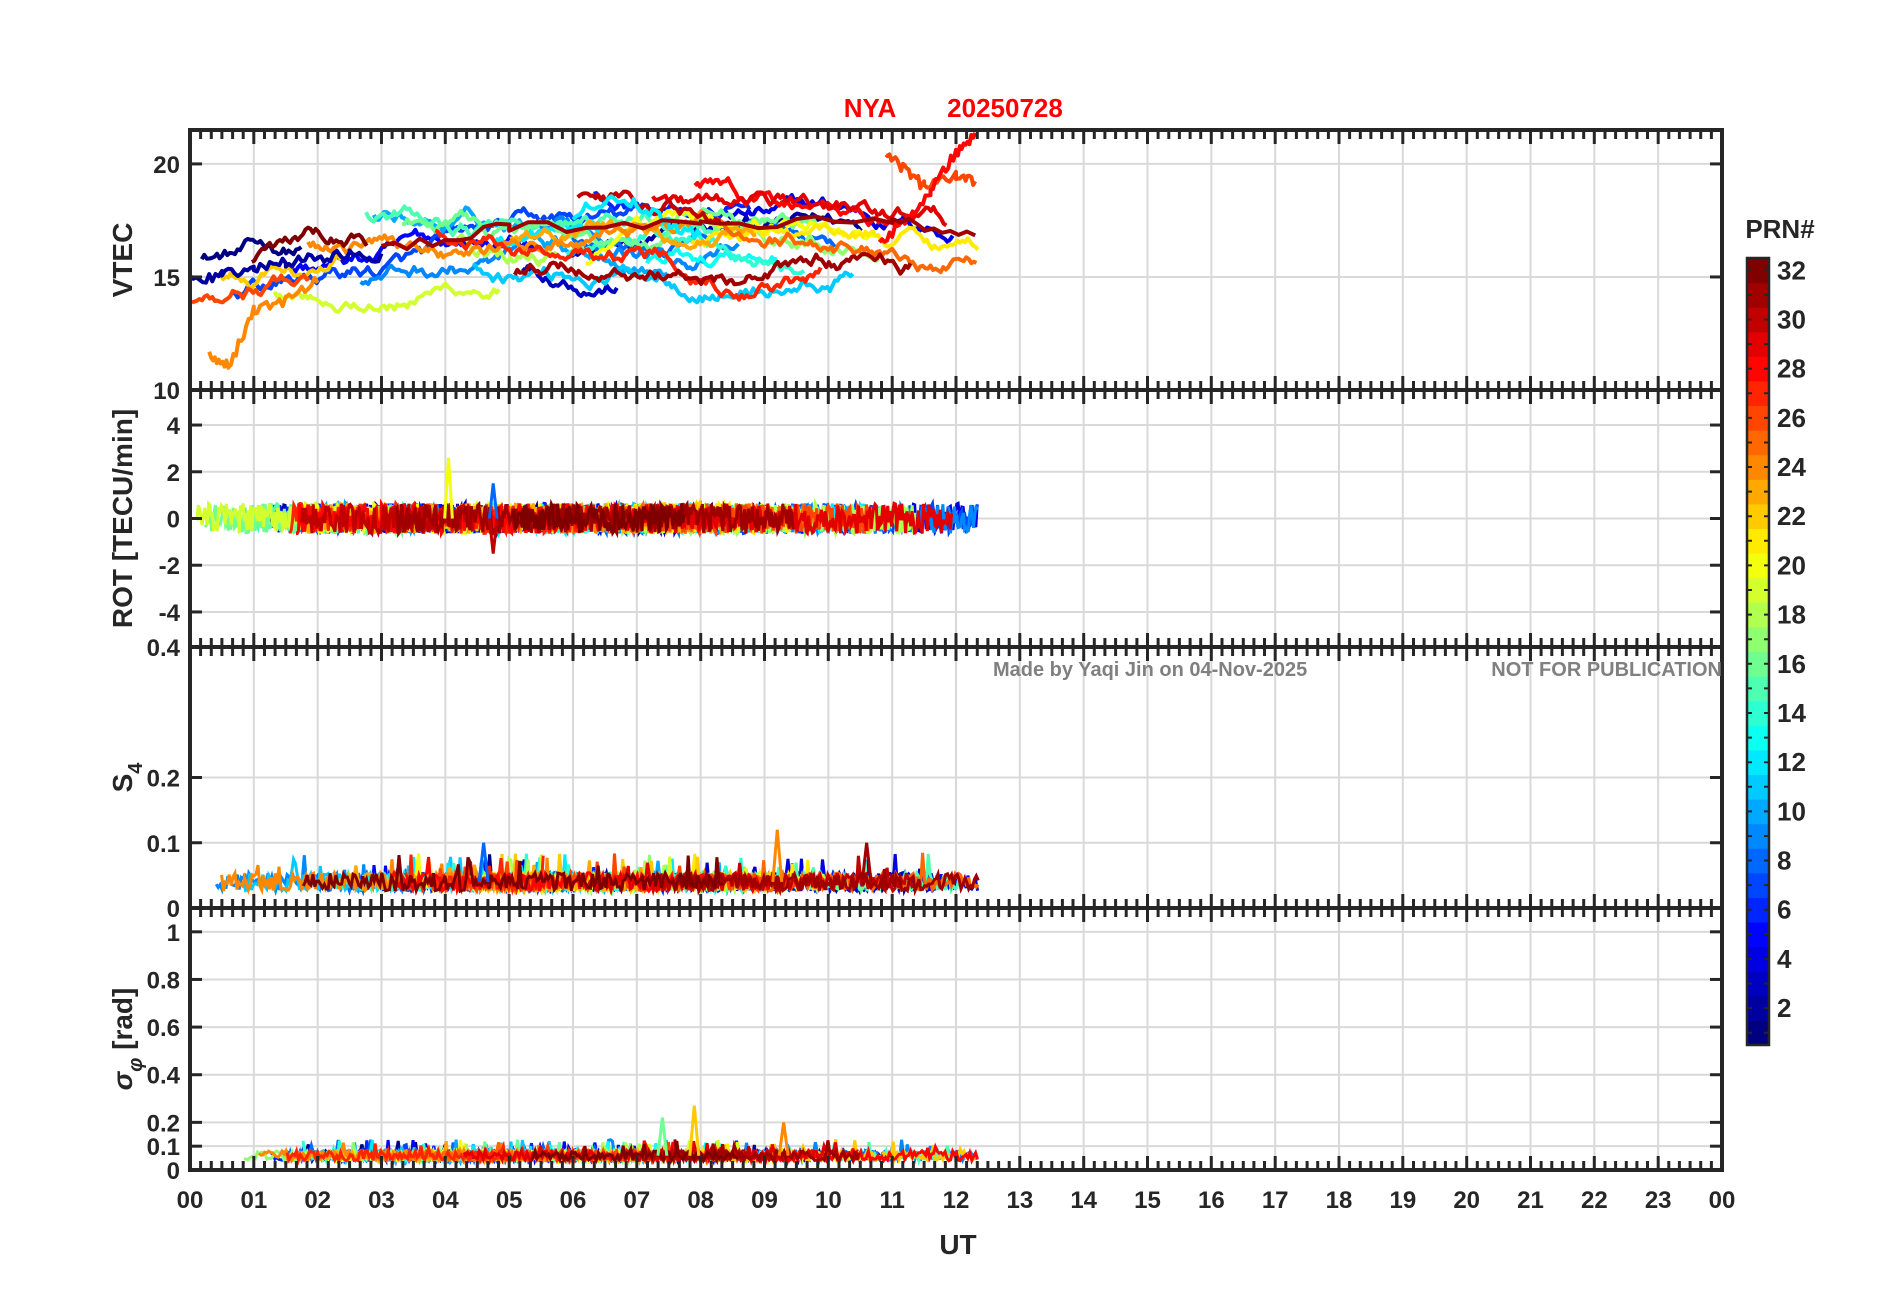  Describe the element at coordinates (1530, 1200) in the screenshot. I see `x-tick-label: 21` at that location.